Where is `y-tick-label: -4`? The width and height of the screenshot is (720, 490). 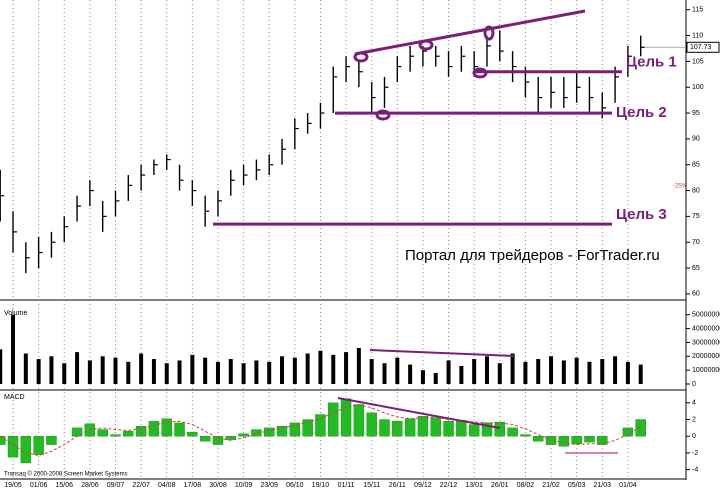 y-tick-label: -4 is located at coordinates (695, 469).